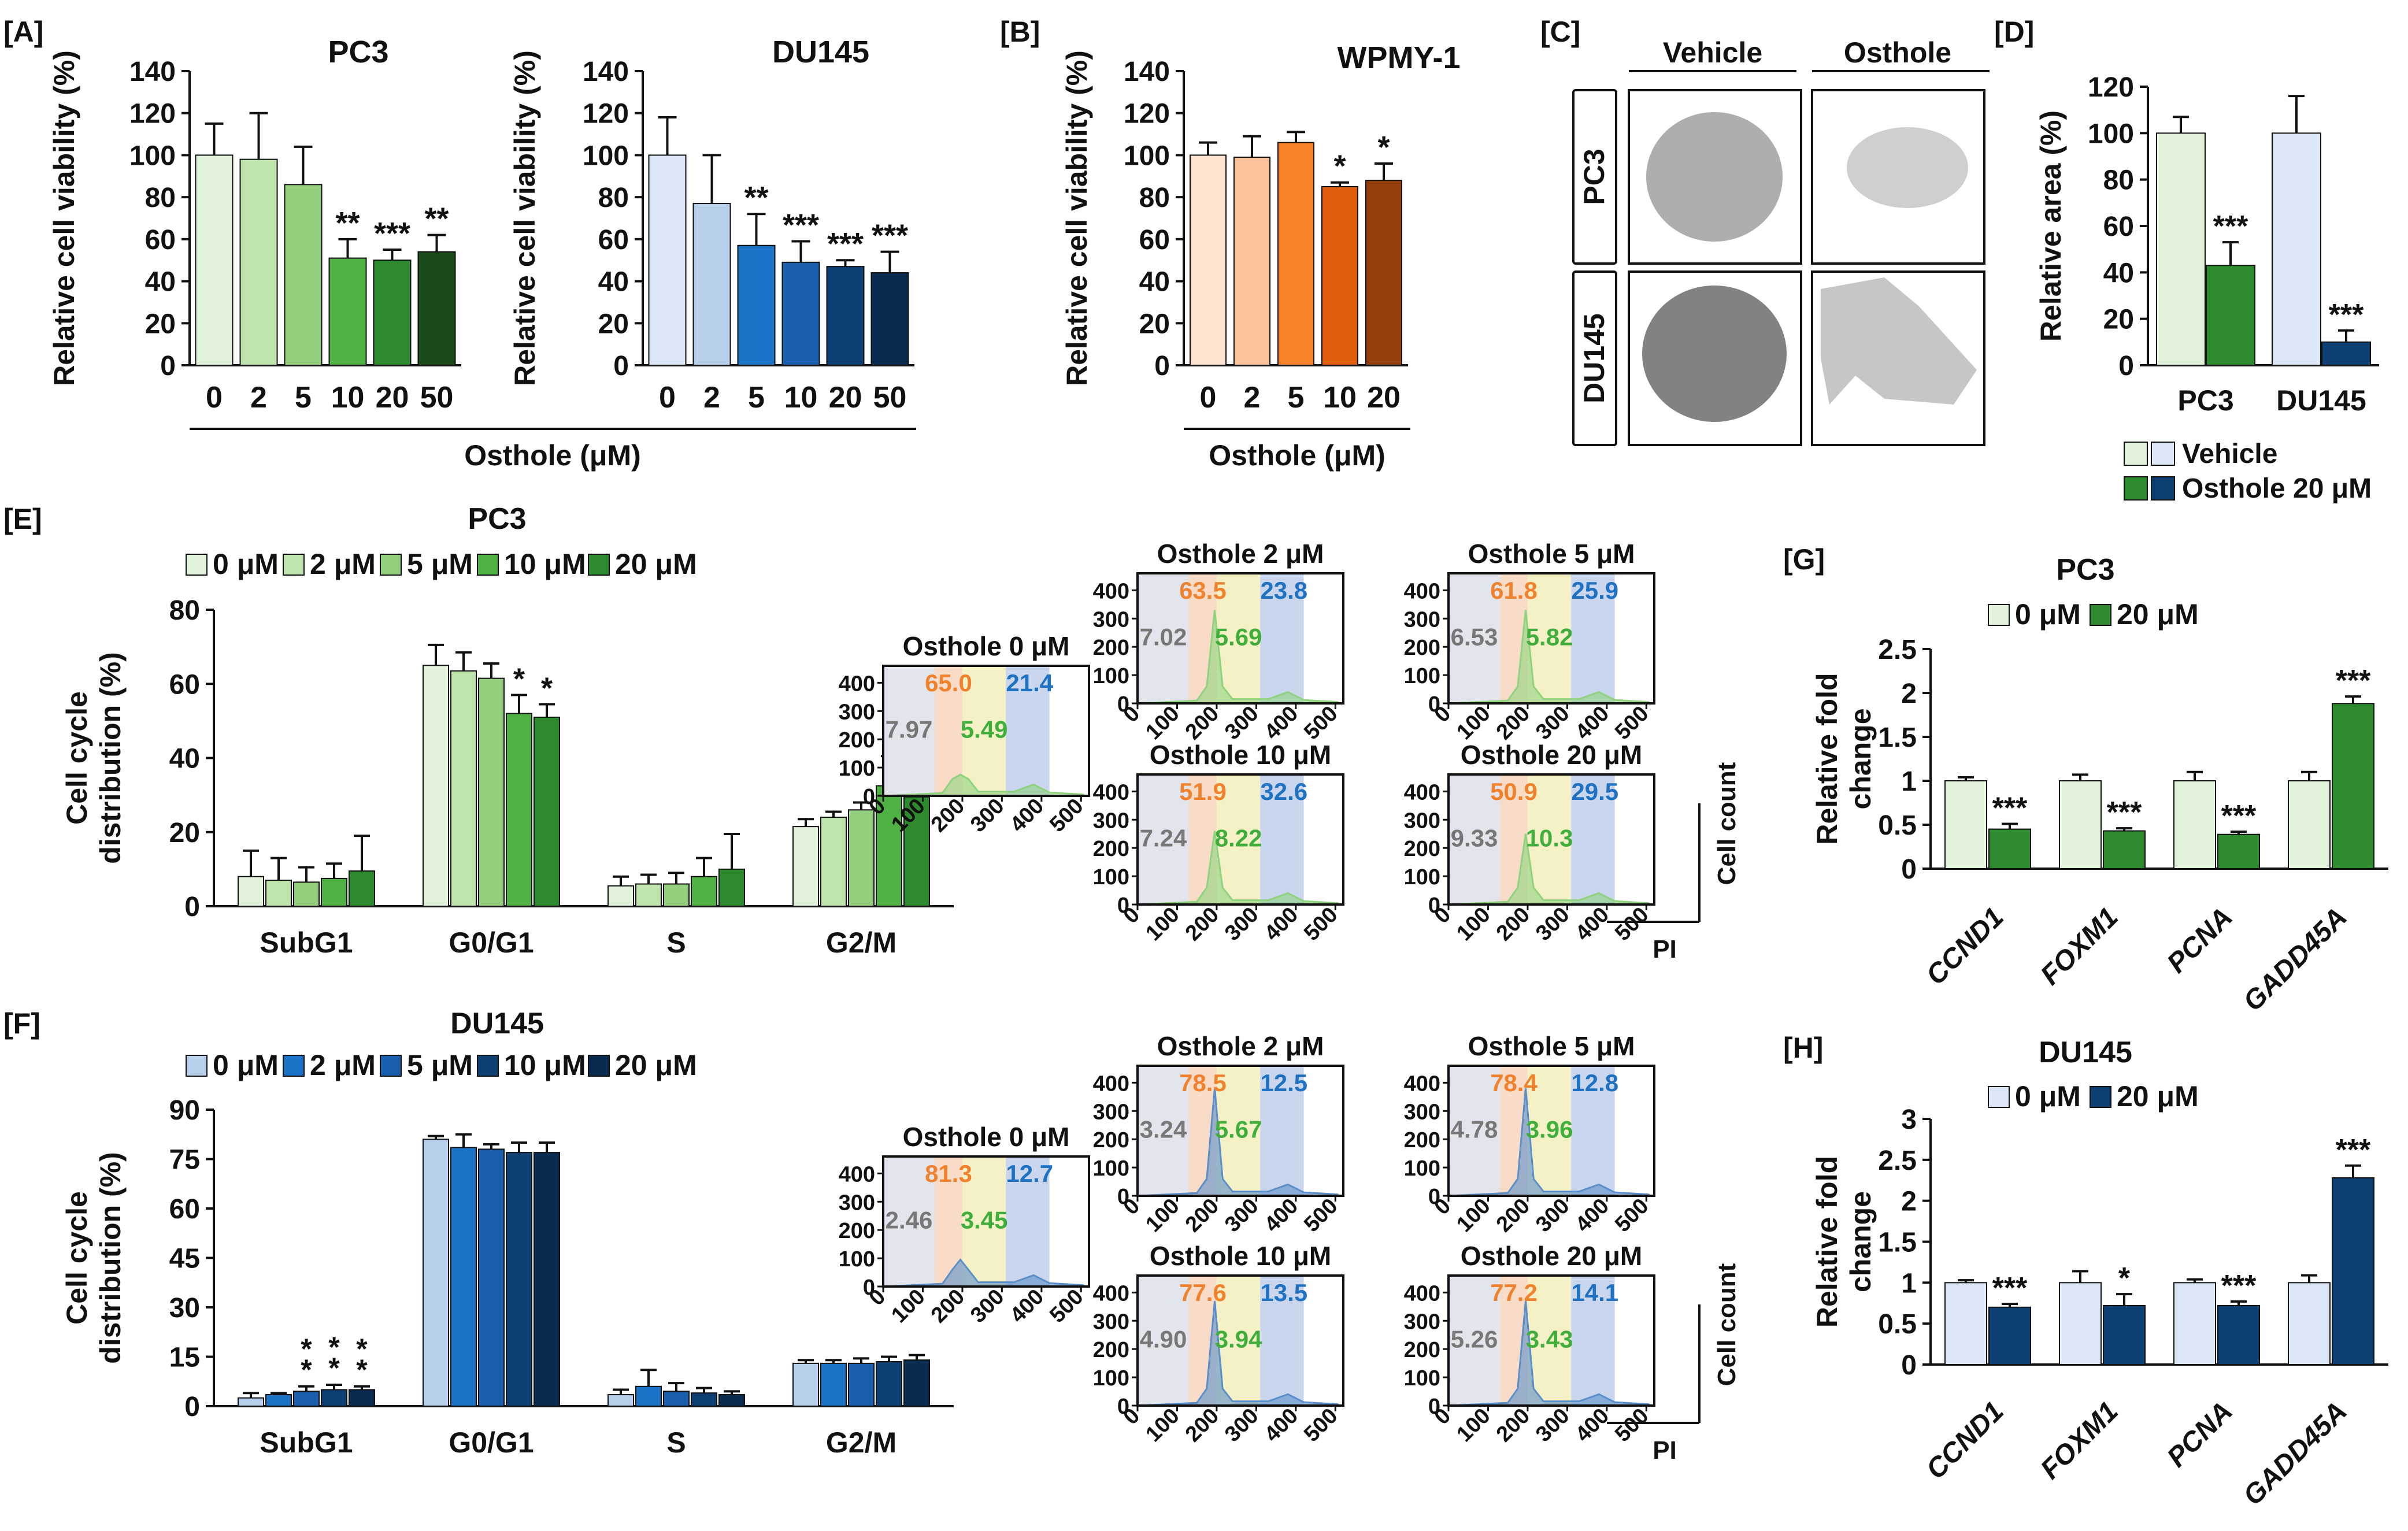 The image size is (2408, 1531). What do you see at coordinates (306, 1442) in the screenshot?
I see `x-category-label: SubG1` at bounding box center [306, 1442].